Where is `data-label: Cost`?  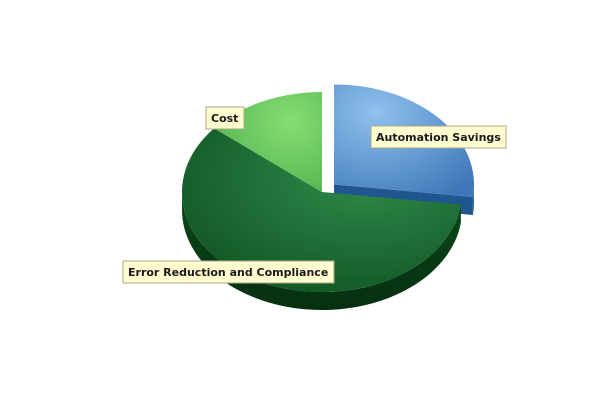
data-label: Cost is located at coordinates (225, 118).